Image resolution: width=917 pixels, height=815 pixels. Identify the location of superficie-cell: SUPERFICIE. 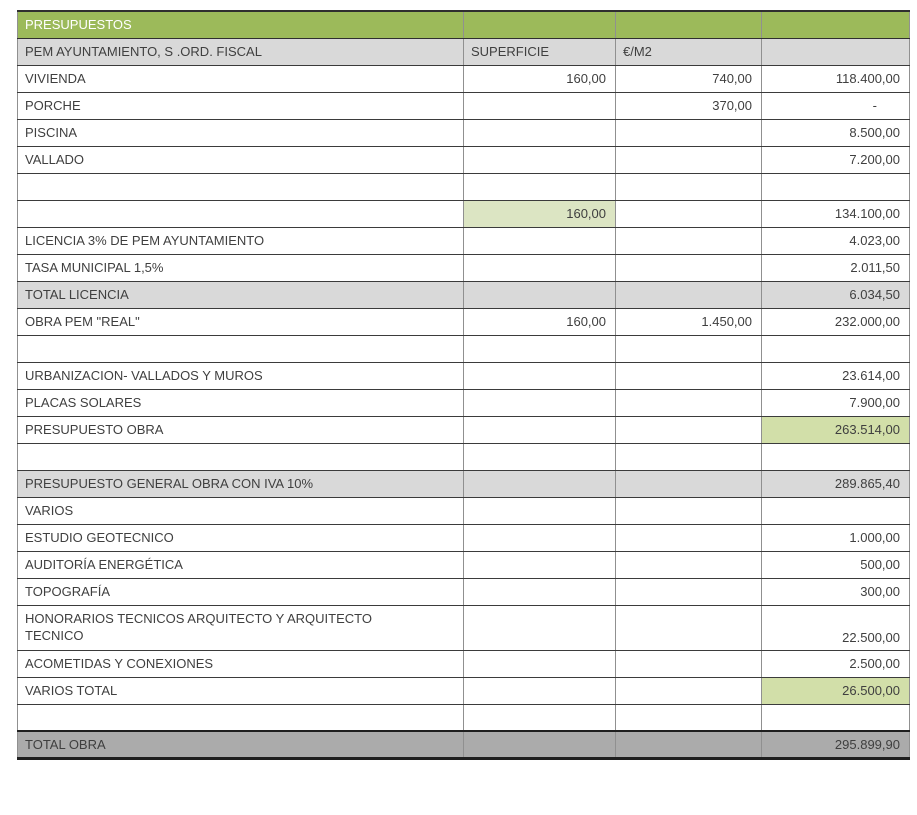
(539, 51).